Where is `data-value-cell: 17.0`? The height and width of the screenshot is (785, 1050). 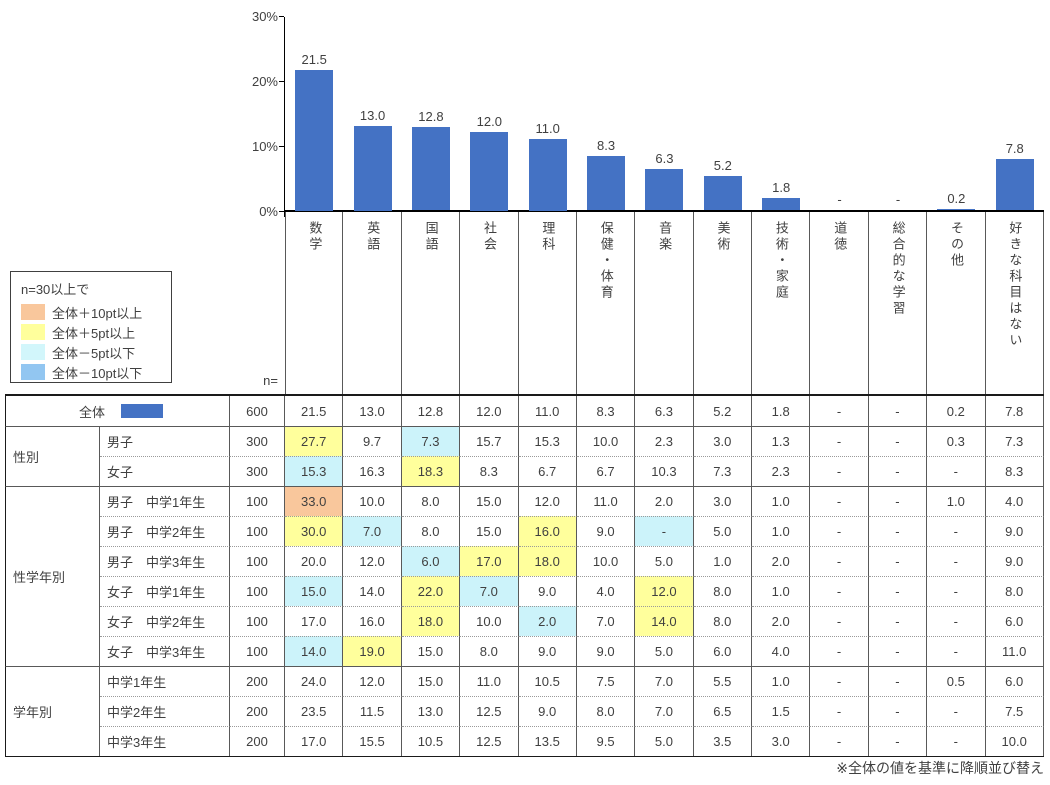 data-value-cell: 17.0 is located at coordinates (314, 621).